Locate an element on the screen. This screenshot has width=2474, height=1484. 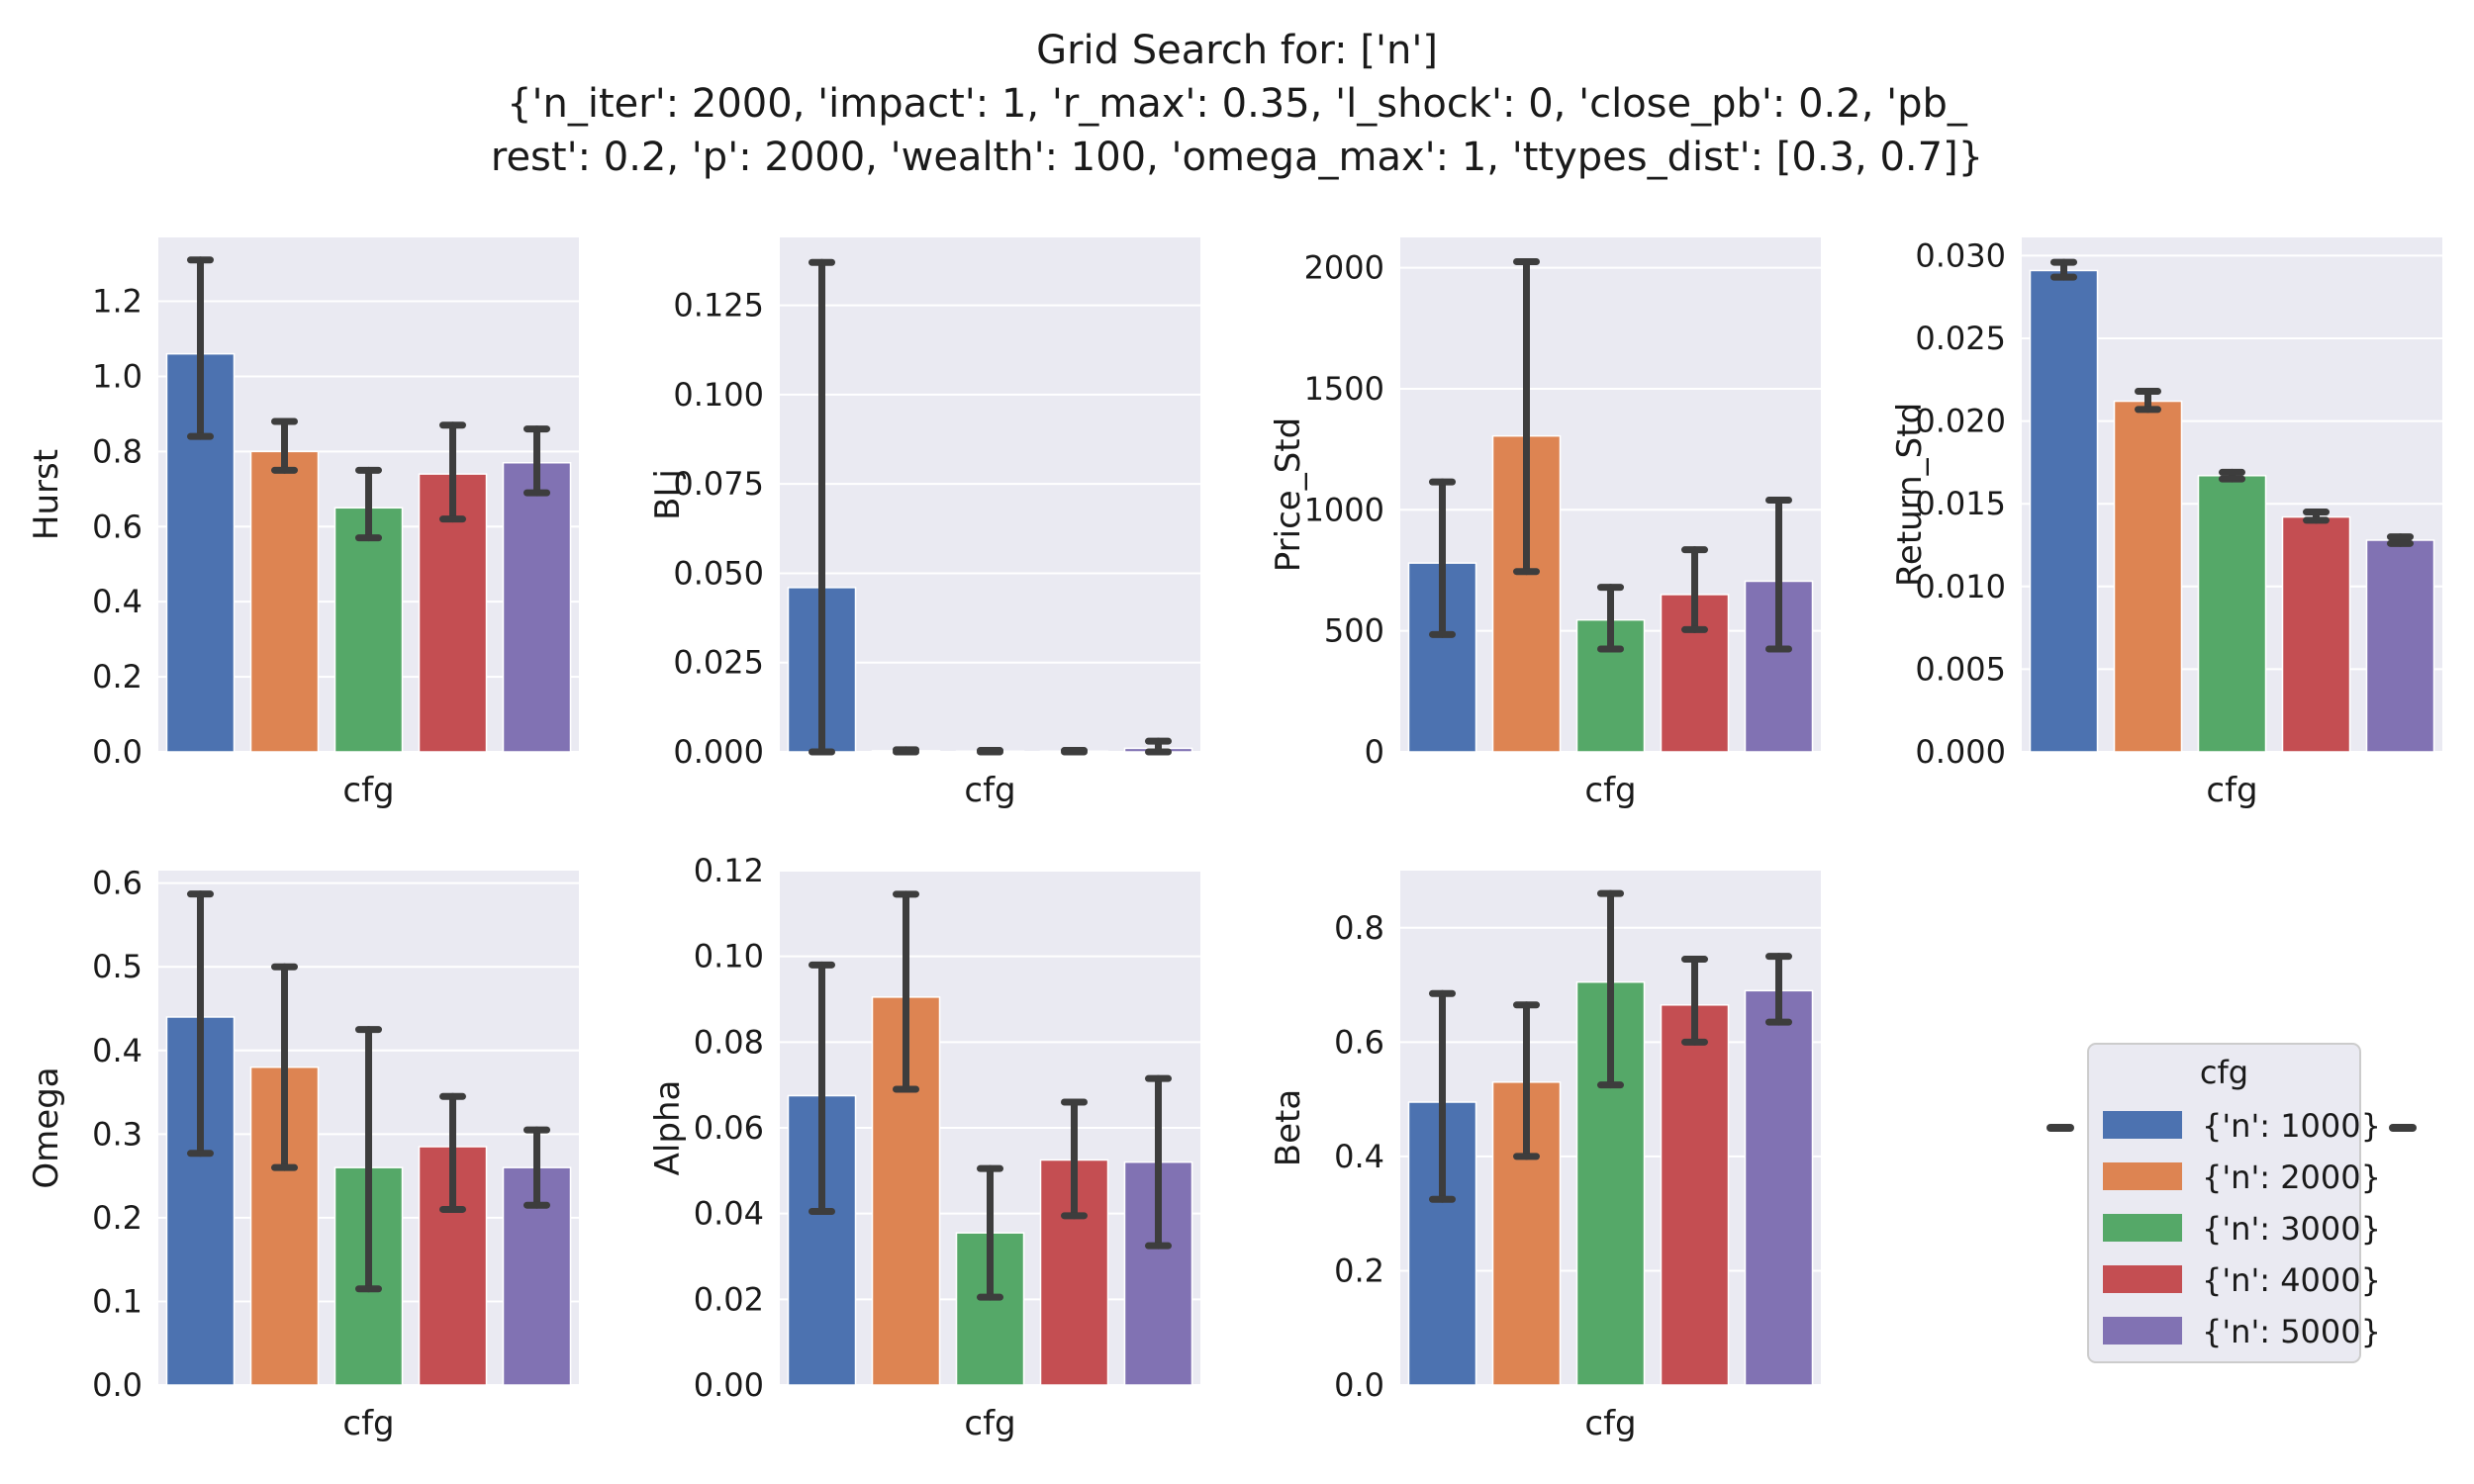
y-tick-label: 0.020 is located at coordinates (1961, 421).